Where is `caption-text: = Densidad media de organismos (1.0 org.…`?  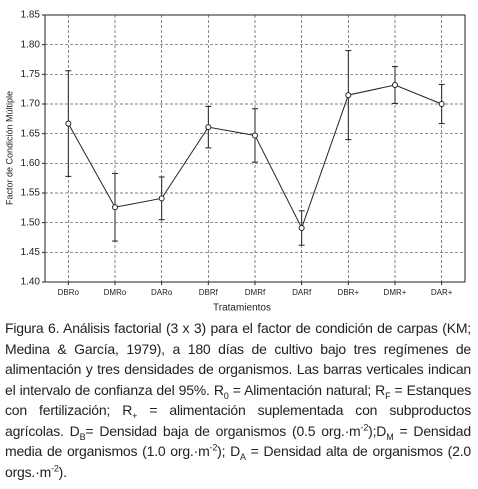 caption-text: = Densidad media de organismos (1.0 org.… is located at coordinates (238, 441).